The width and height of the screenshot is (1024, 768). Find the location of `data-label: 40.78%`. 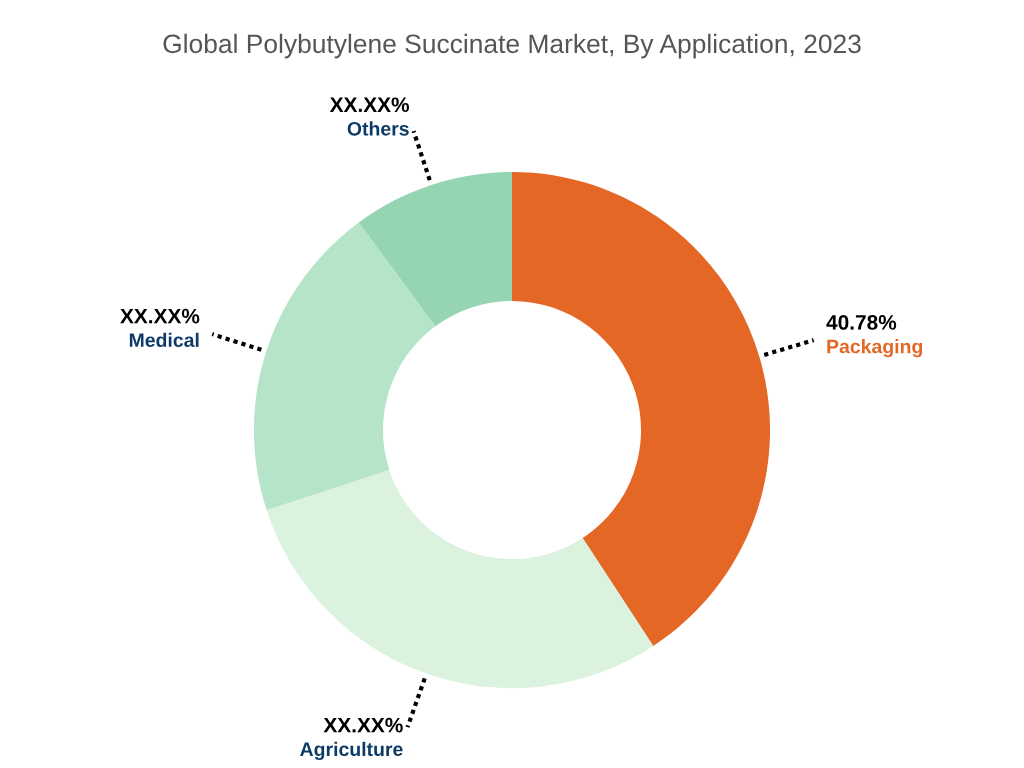

data-label: 40.78% is located at coordinates (861, 322).